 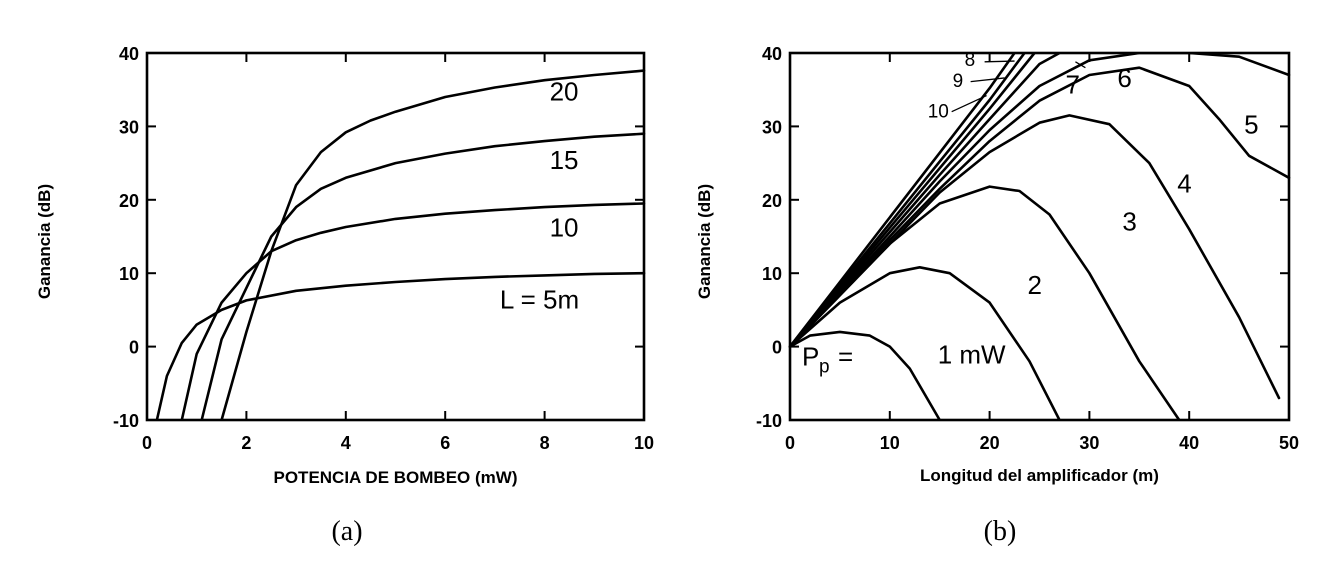 What do you see at coordinates (1129, 222) in the screenshot?
I see `curve-label: 3` at bounding box center [1129, 222].